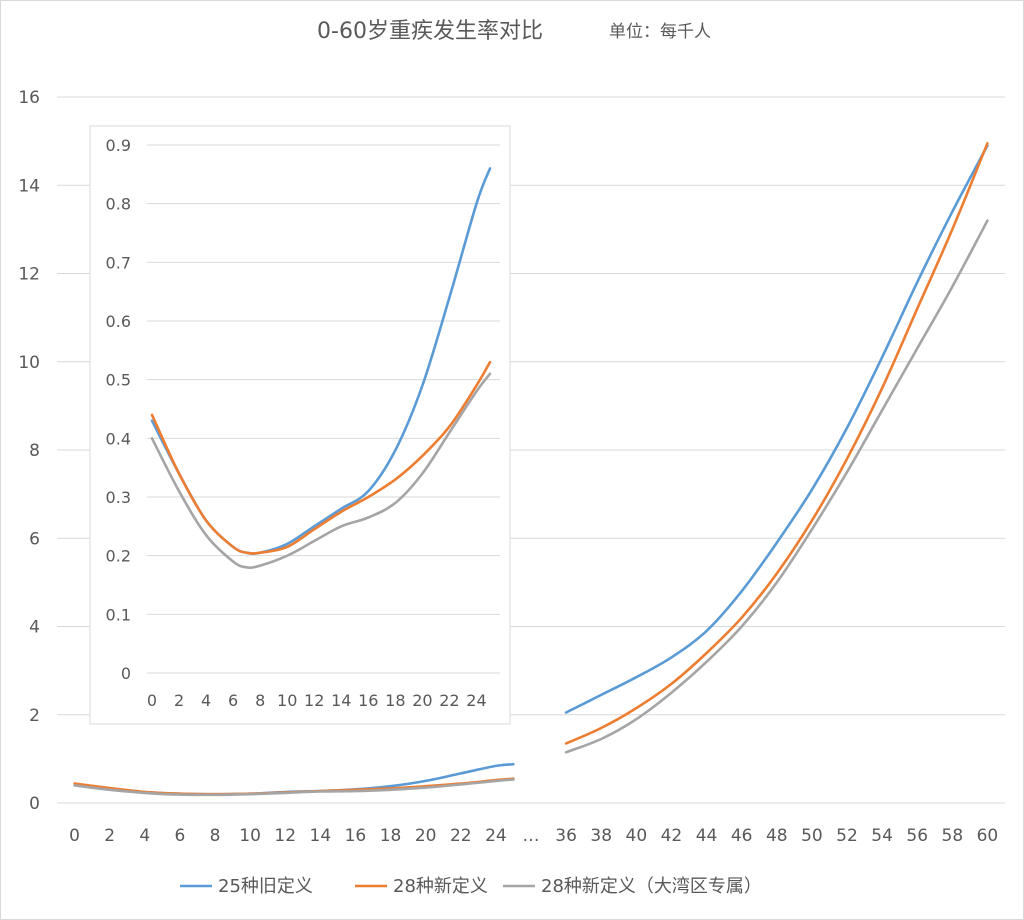 The height and width of the screenshot is (920, 1024). I want to click on main-x-tick-label: 10, so click(250, 836).